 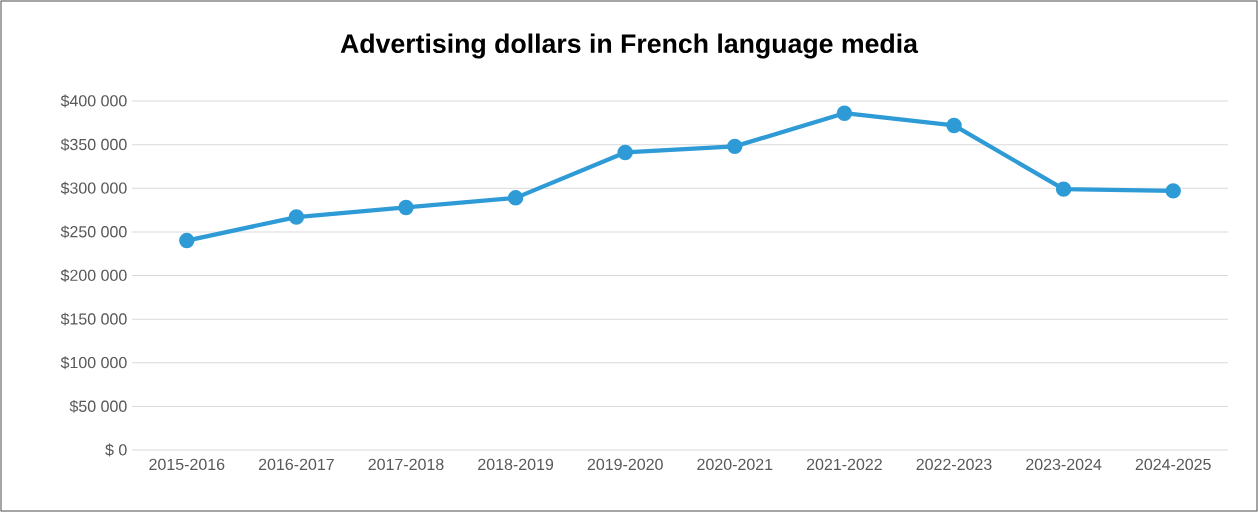 I want to click on x-tick-label: 2020-2021, so click(x=735, y=464).